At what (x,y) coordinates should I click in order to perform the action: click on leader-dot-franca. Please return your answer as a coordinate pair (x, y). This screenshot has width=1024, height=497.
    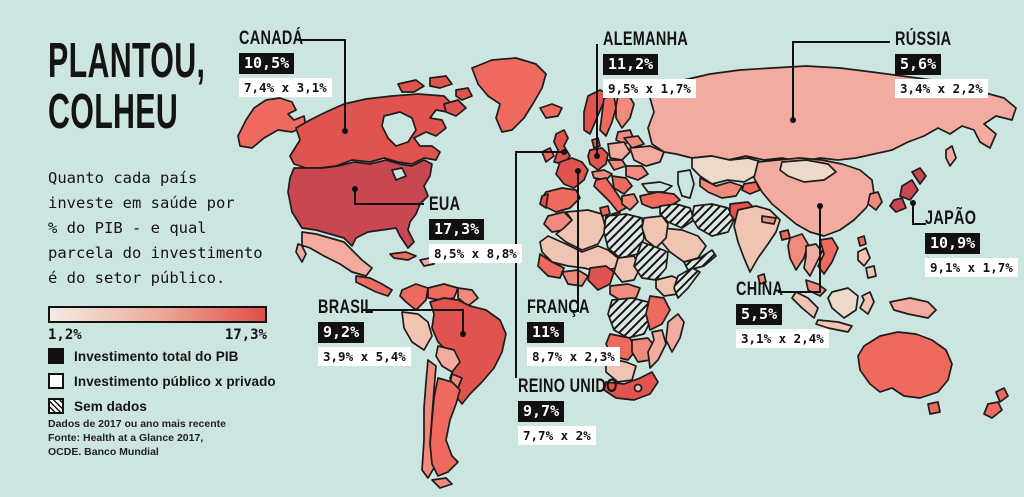
    Looking at the image, I should click on (578, 171).